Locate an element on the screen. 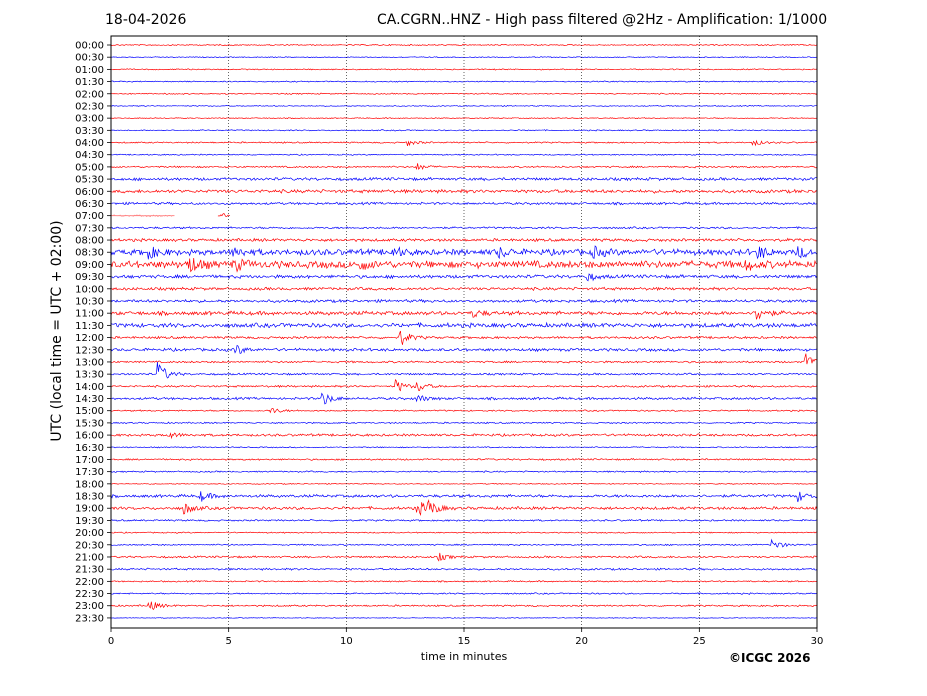  y-tick-label: 10:30 is located at coordinates (89, 301).